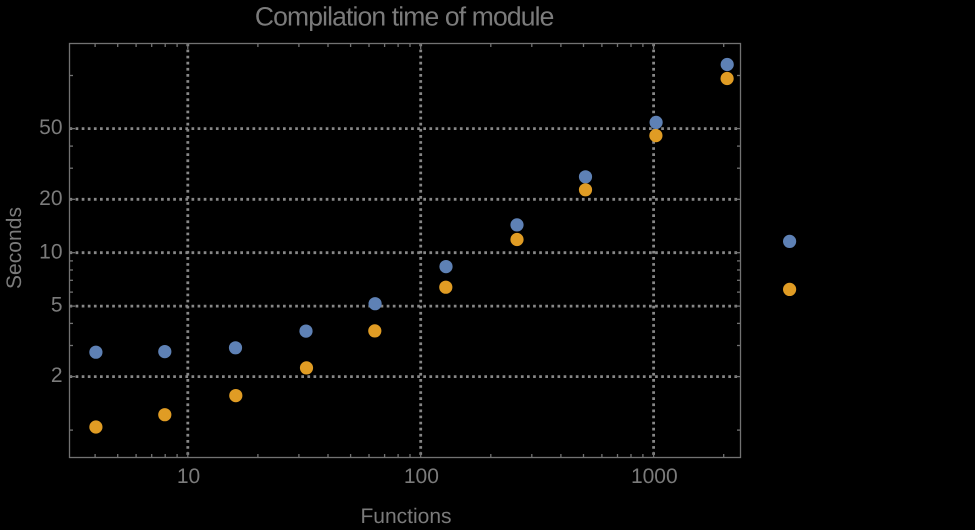 The height and width of the screenshot is (530, 975). I want to click on svg-text: 50, so click(50, 127).